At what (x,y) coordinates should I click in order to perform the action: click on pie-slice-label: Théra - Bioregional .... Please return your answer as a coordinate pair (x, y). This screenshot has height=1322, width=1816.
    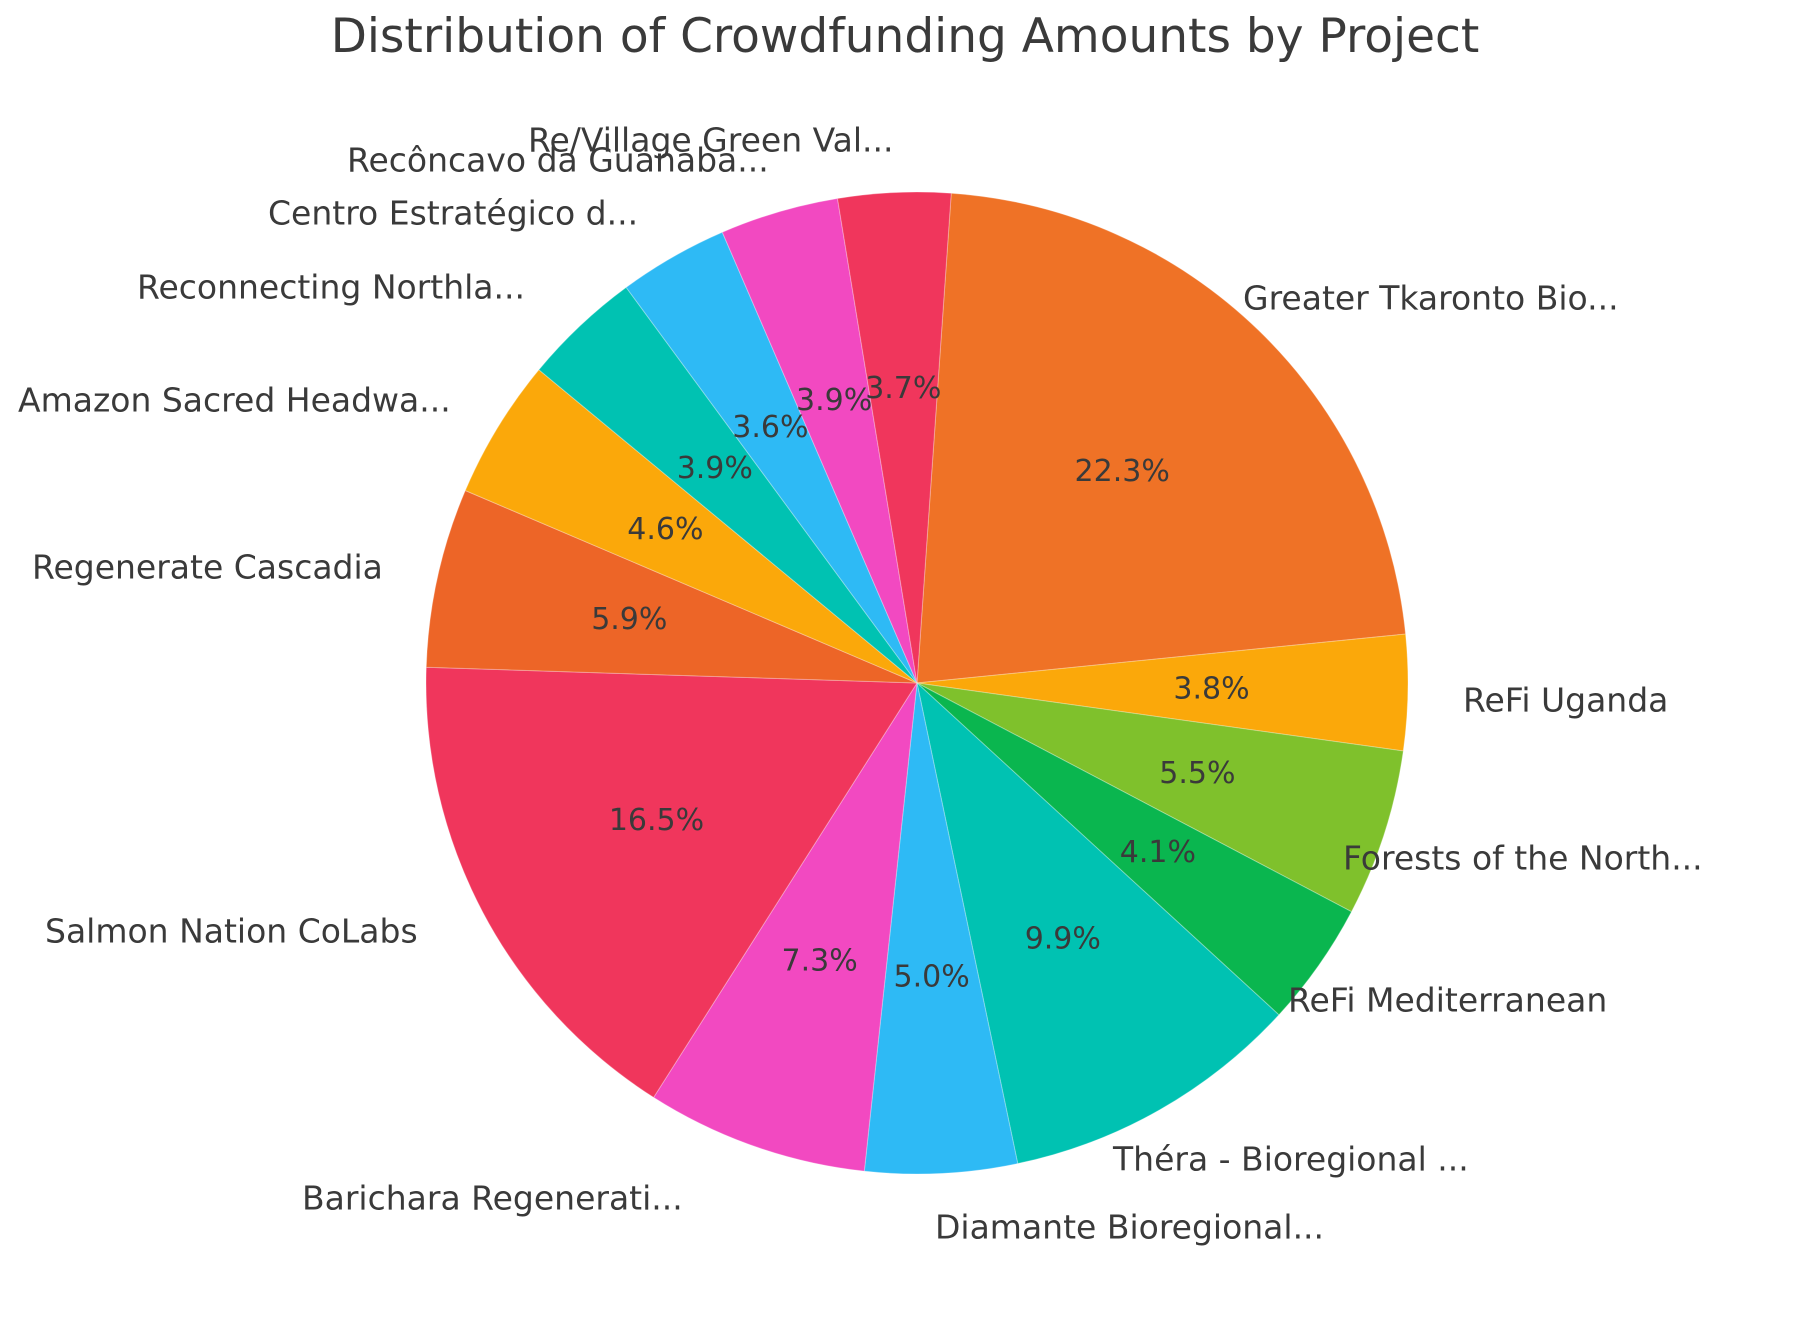
    Looking at the image, I should click on (1290, 1159).